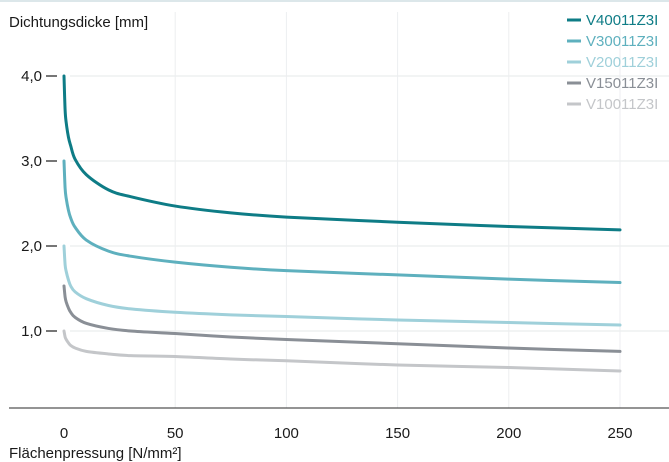  Describe the element at coordinates (619, 433) in the screenshot. I see `x-tick-label: 250` at that location.